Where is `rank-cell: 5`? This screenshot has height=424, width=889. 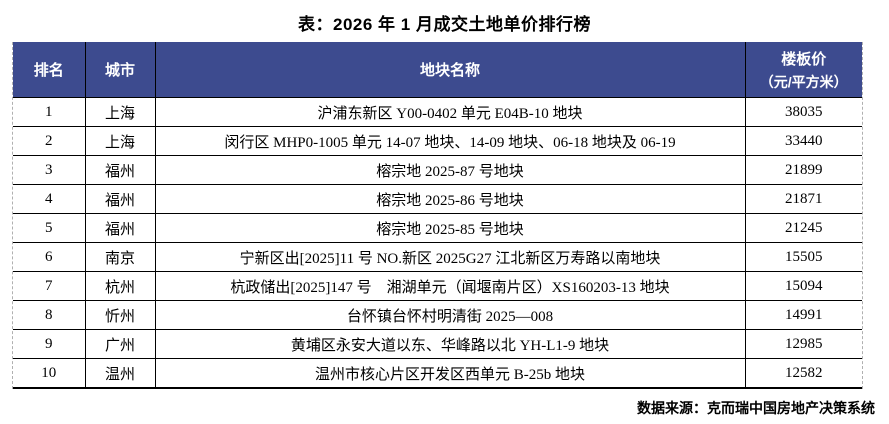
rank-cell: 5 is located at coordinates (49, 228).